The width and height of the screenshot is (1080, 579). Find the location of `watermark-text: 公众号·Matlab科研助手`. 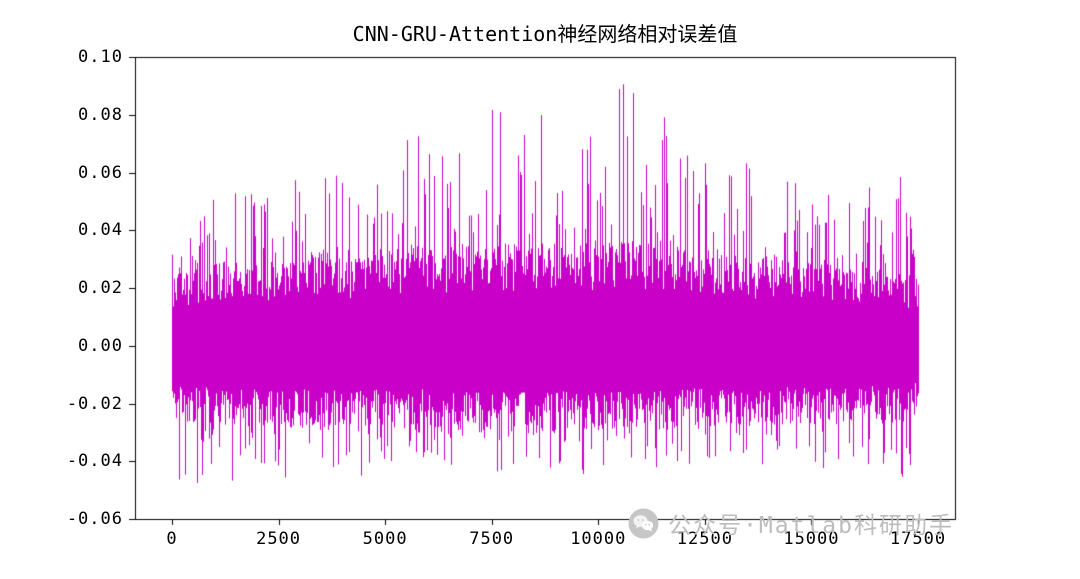

watermark-text: 公众号·Matlab科研助手 is located at coordinates (811, 526).